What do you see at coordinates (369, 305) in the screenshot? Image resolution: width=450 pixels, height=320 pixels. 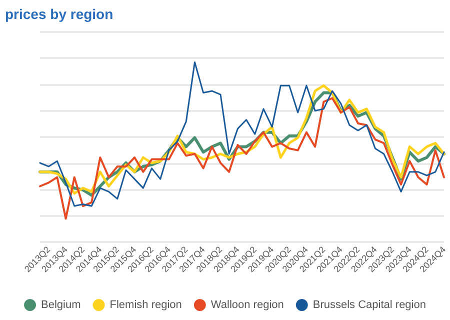 I see `legend-label: Brussels Capital region` at bounding box center [369, 305].